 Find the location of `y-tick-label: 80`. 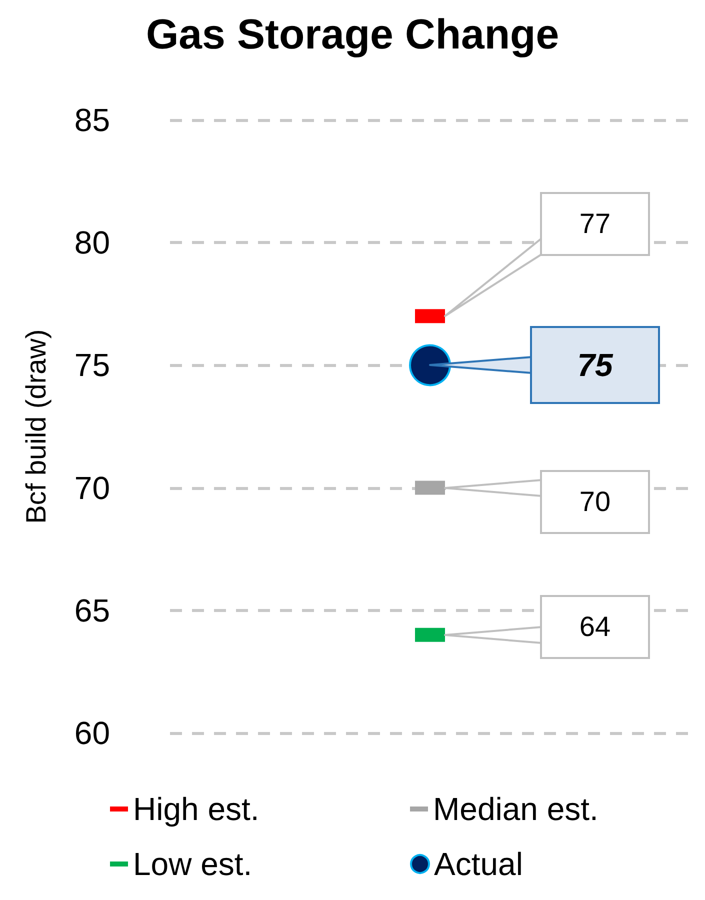

y-tick-label: 80 is located at coordinates (92, 242).